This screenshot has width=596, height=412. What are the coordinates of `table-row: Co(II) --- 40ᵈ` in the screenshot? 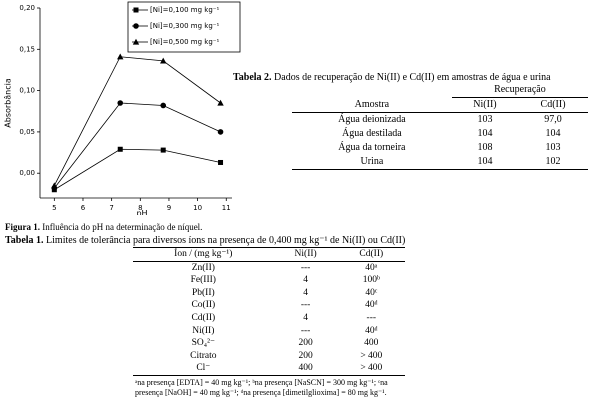 It's located at (269, 305).